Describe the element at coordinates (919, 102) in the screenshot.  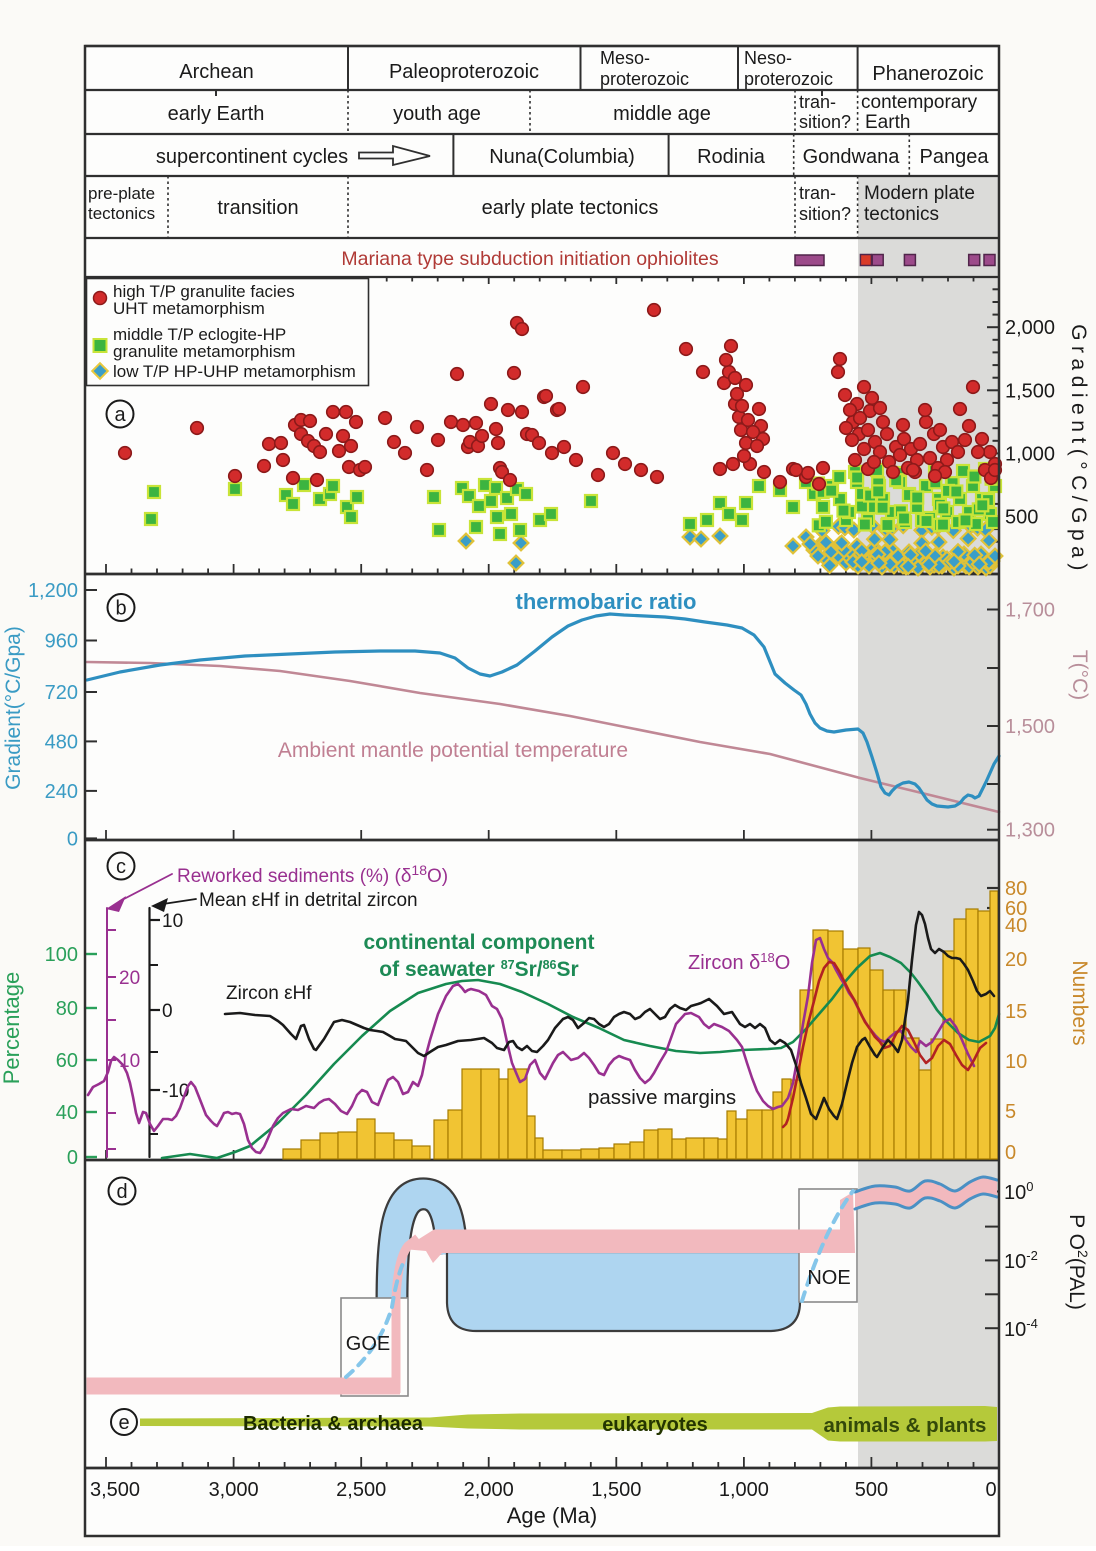
I see `svg-text: contemporary` at that location.